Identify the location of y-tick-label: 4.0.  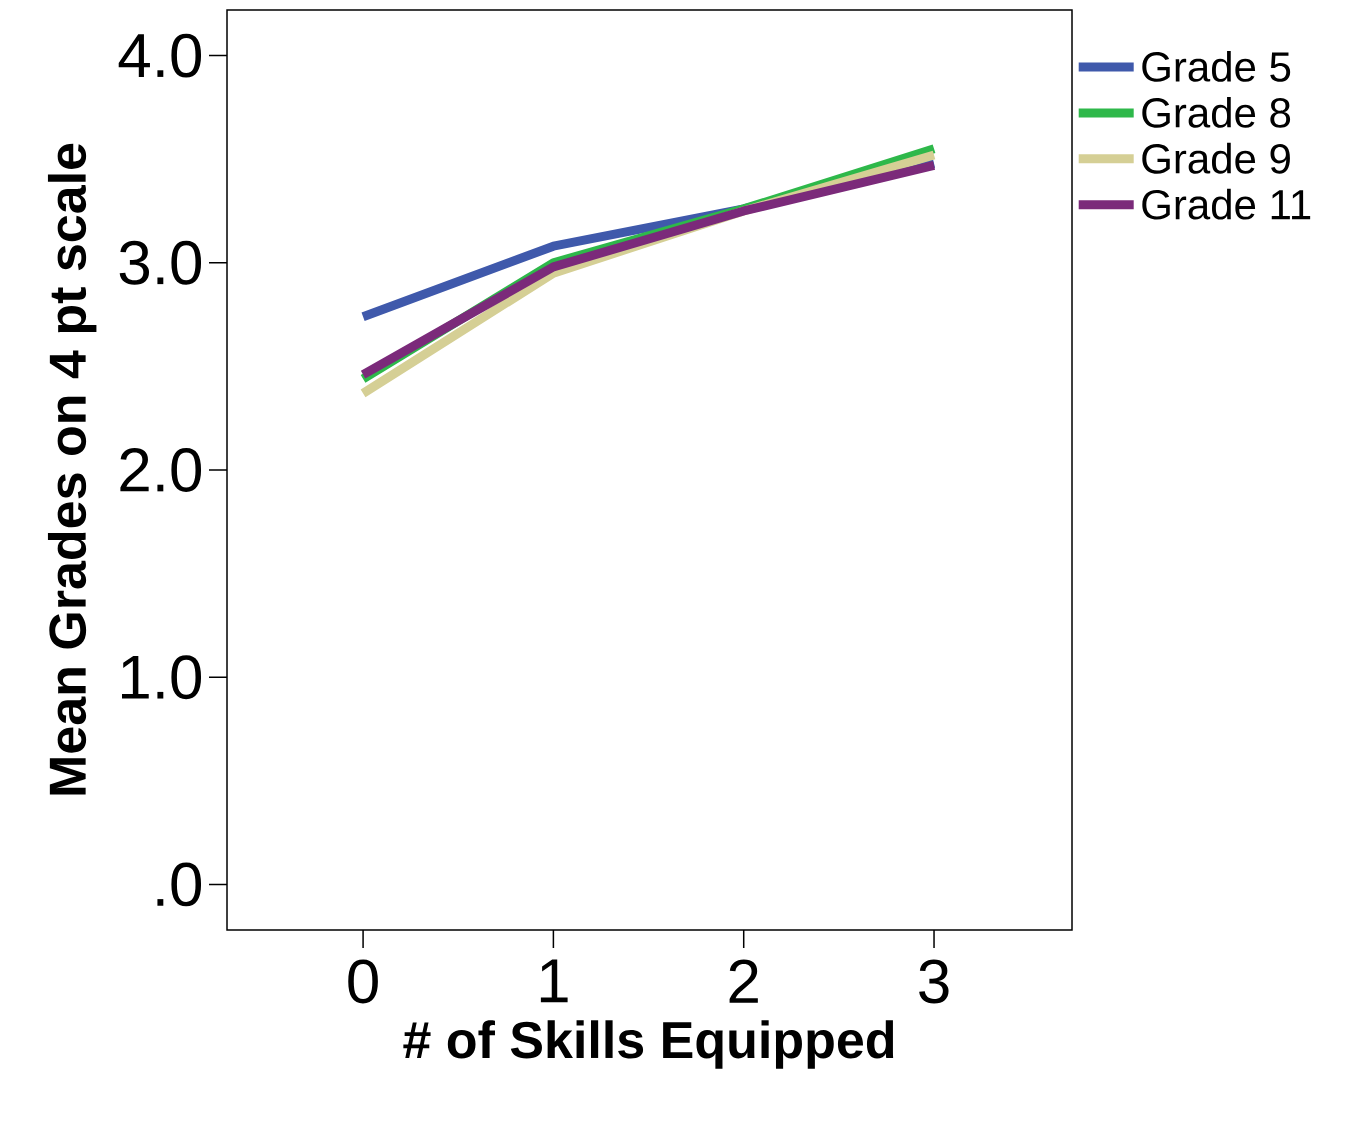
(160, 55).